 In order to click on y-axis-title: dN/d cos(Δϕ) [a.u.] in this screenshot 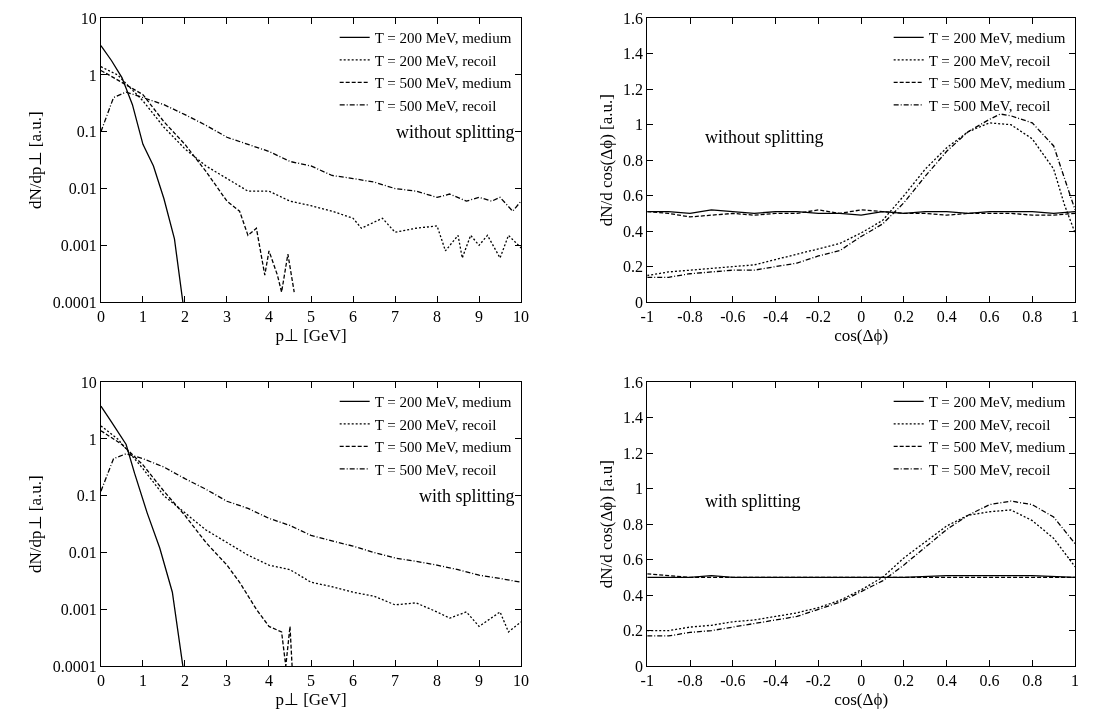, I will do `click(606, 160)`.